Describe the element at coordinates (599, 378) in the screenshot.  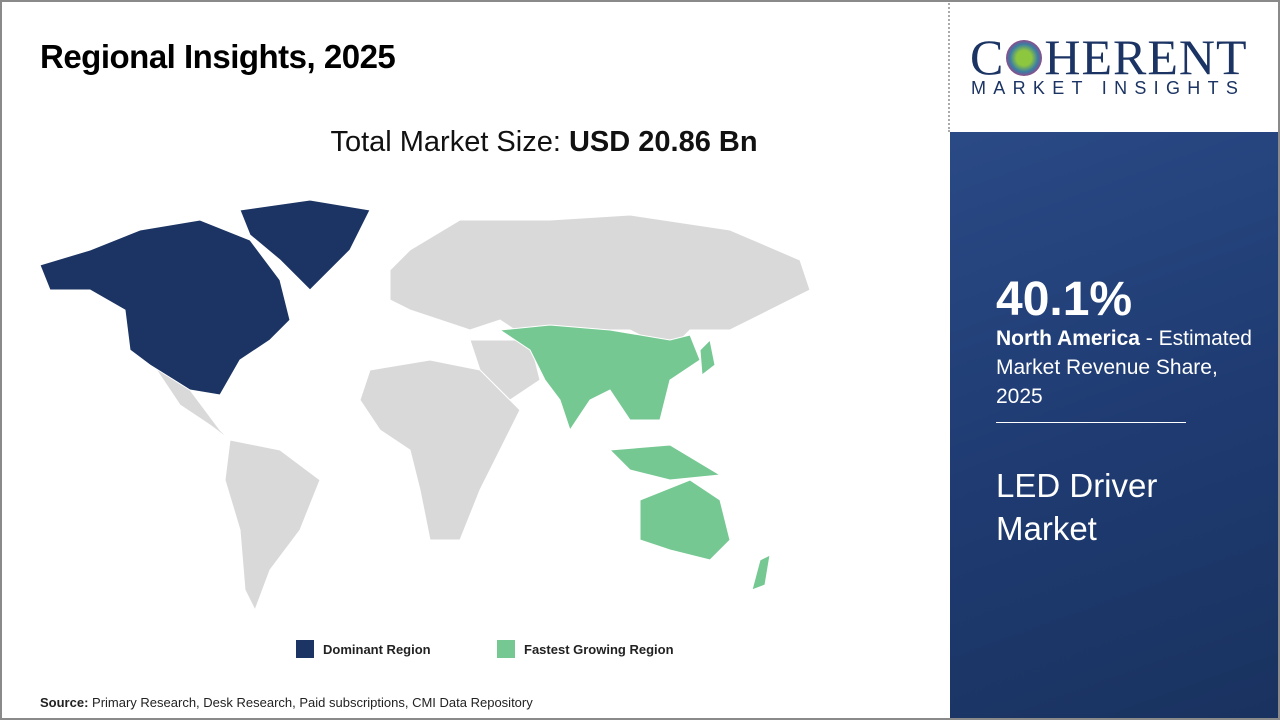
I see `map-asia-pacific` at that location.